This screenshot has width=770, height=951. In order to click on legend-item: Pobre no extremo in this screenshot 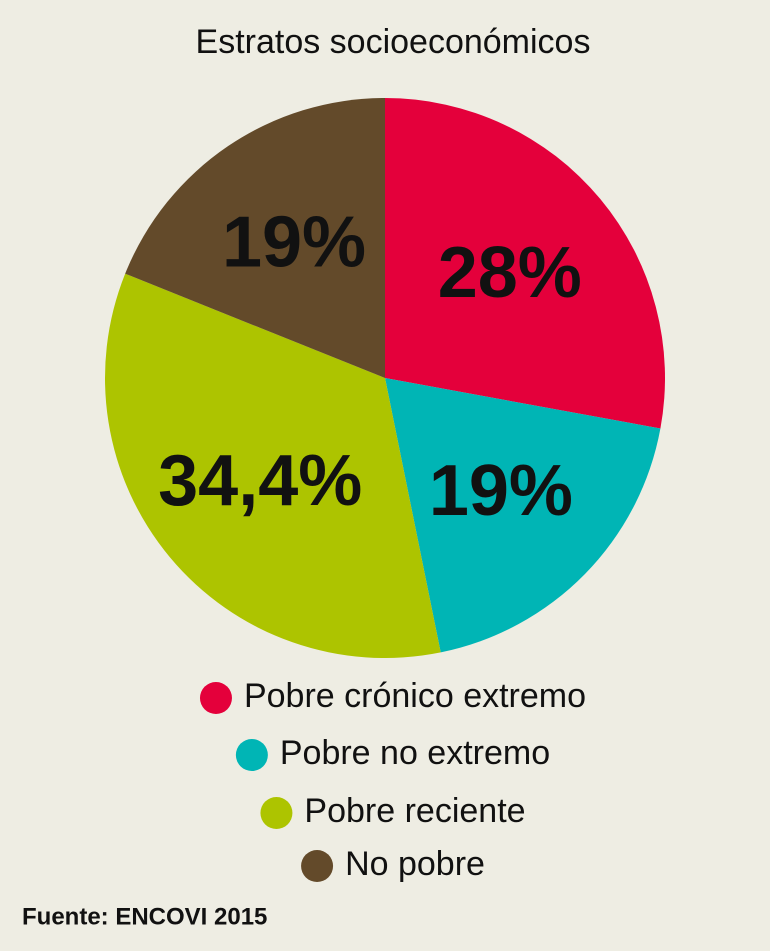, I will do `click(392, 753)`.